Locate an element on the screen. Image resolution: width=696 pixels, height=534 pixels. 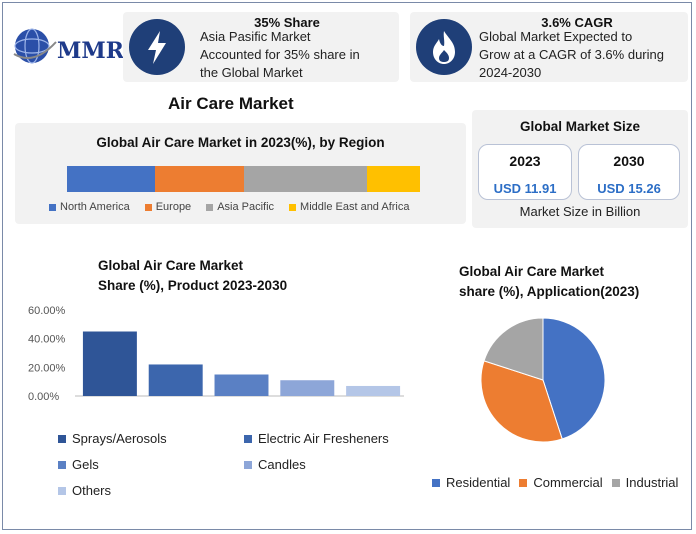
application-pie-chart is located at coordinates (543, 380).